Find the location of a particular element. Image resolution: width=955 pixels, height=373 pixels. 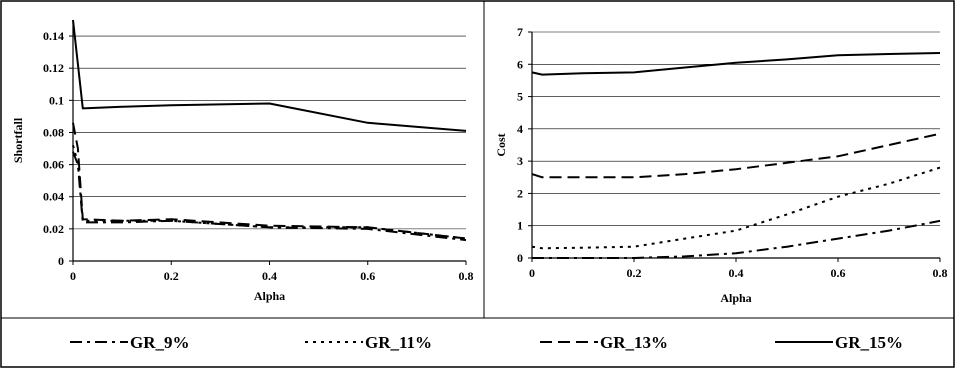

shortfall-x-axis-label: Alpha is located at coordinates (269, 296).